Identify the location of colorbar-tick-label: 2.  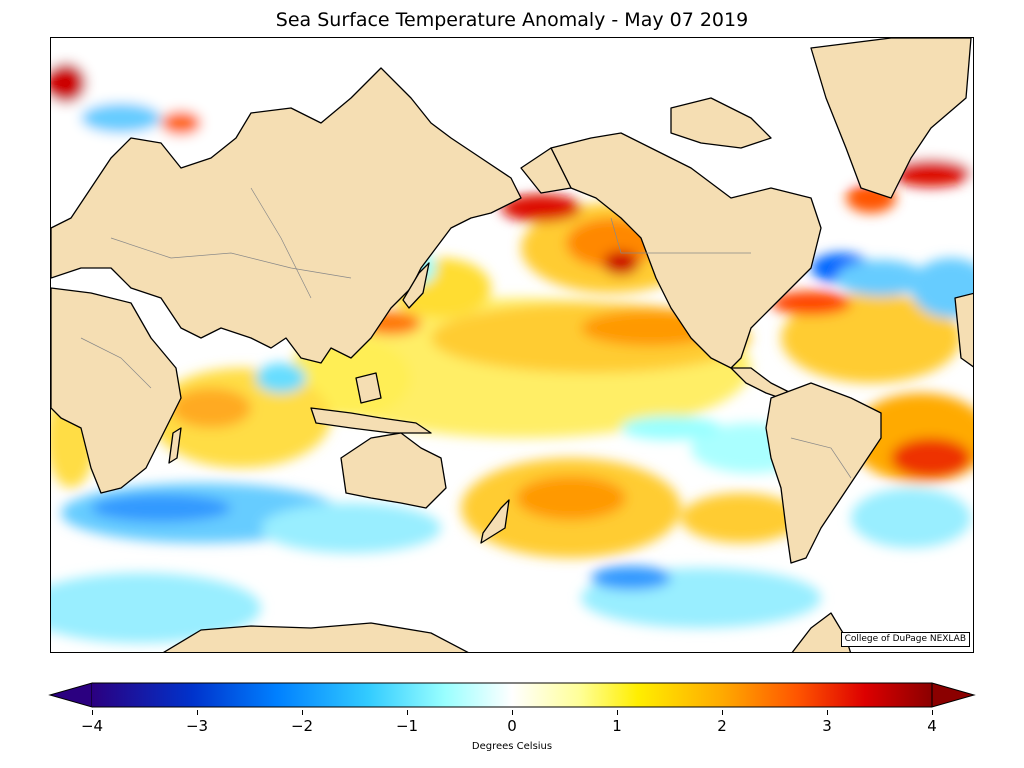
(722, 726).